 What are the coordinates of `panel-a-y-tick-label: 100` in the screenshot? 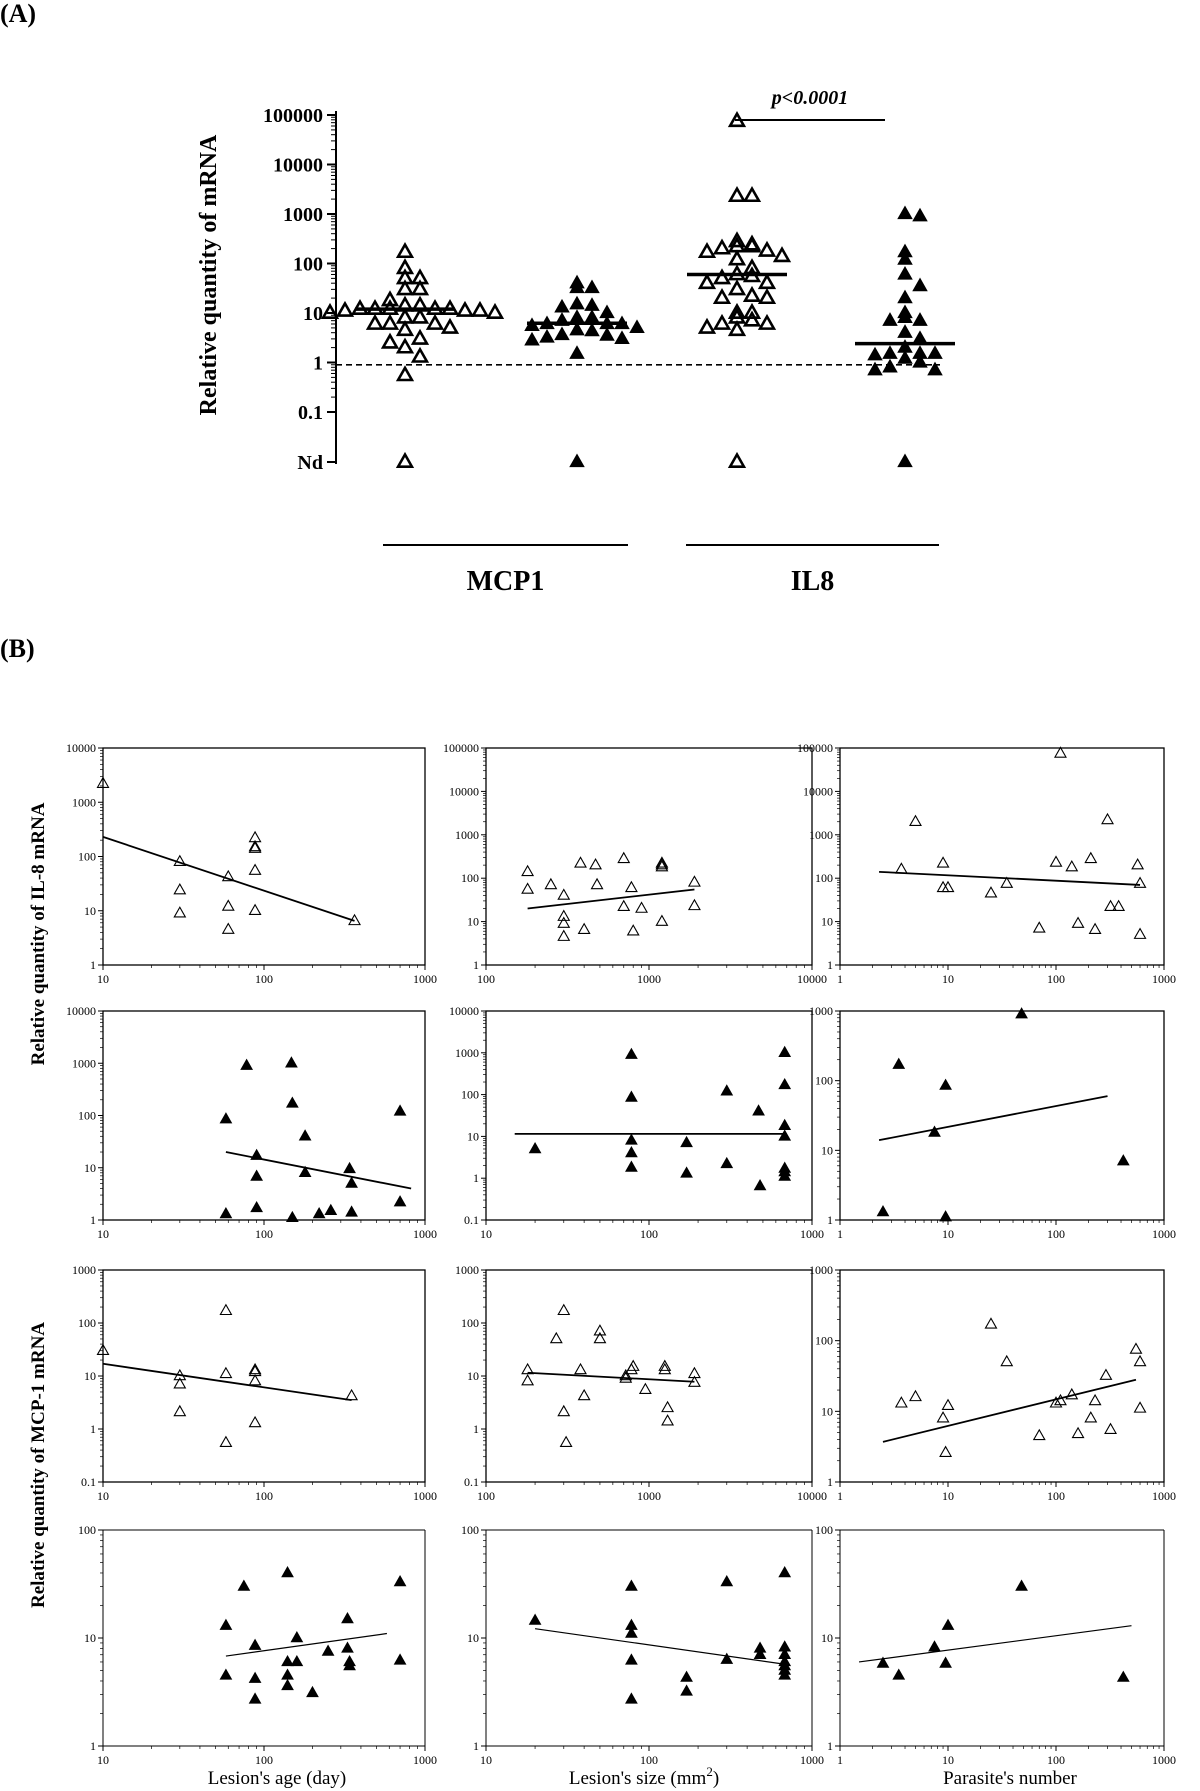 It's located at (308, 265).